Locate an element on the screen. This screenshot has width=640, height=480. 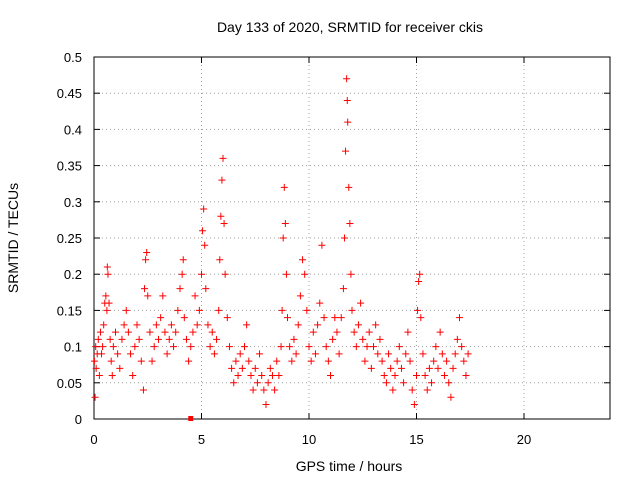
x-tick-label: 15 is located at coordinates (416, 439).